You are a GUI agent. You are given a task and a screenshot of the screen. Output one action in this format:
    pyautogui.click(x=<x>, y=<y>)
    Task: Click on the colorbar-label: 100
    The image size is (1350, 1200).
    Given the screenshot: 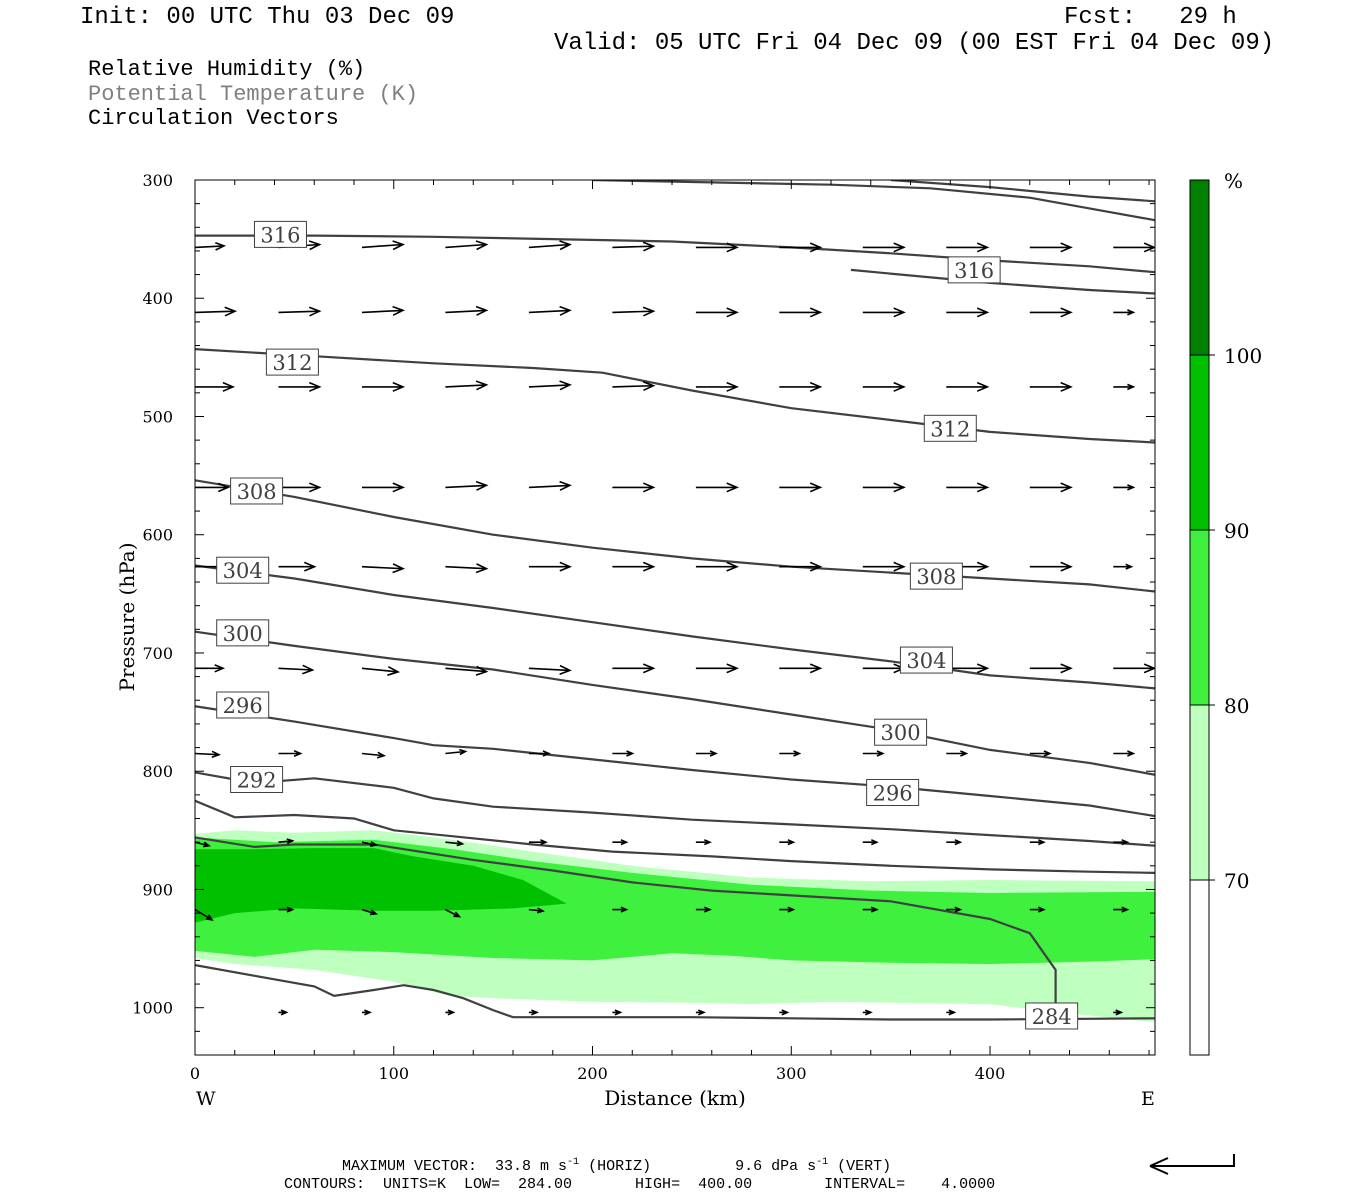 What is the action you would take?
    pyautogui.click(x=1243, y=356)
    